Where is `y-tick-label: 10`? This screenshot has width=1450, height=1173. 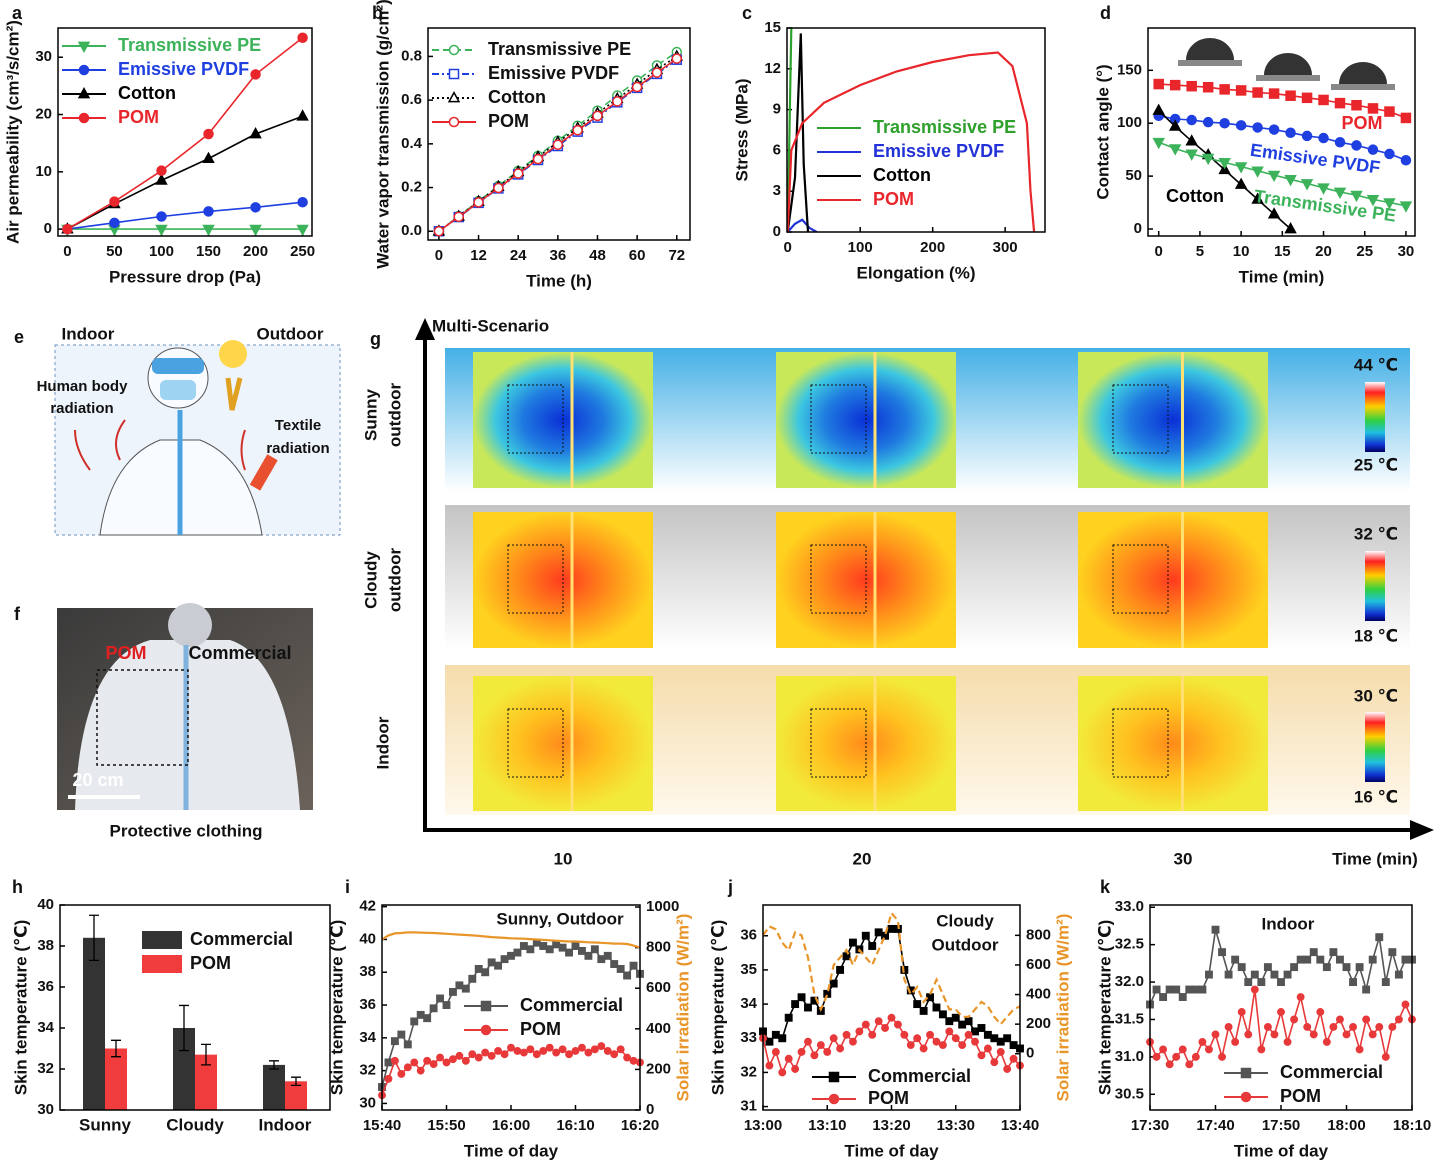 y-tick-label: 10 is located at coordinates (43, 171).